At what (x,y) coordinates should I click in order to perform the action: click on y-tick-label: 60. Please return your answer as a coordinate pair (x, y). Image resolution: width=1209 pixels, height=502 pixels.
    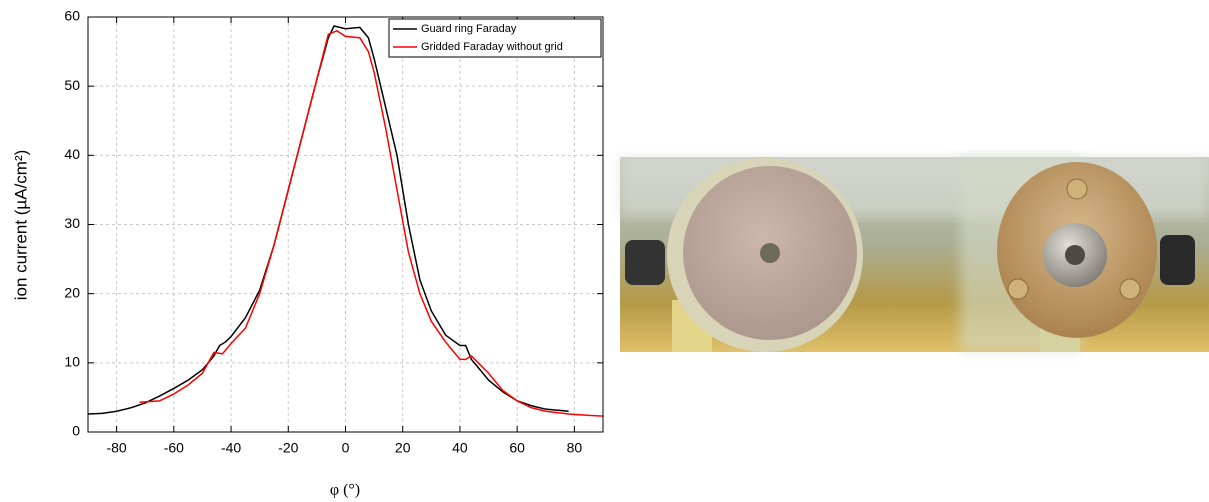
    Looking at the image, I should click on (72, 16).